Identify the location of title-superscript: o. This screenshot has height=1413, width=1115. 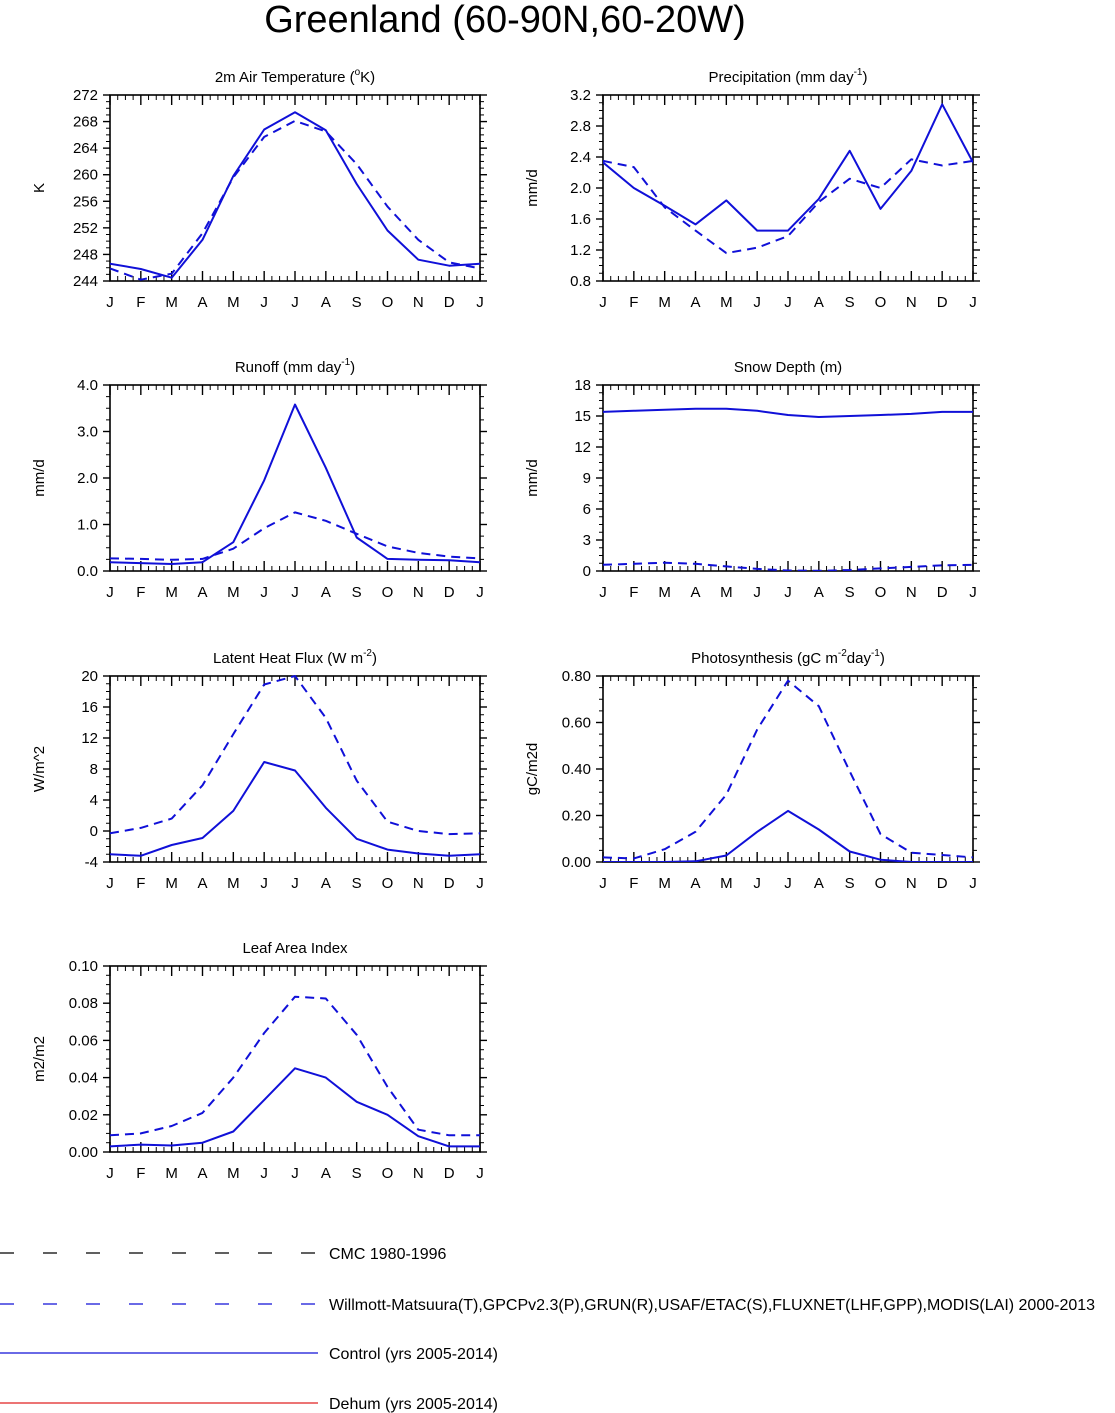
(358, 72).